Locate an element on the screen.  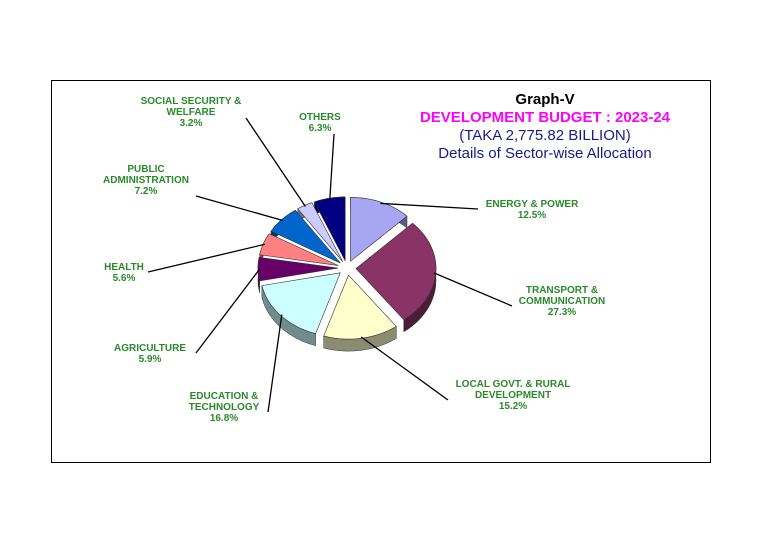
graph-label: Graph-V is located at coordinates (545, 99).